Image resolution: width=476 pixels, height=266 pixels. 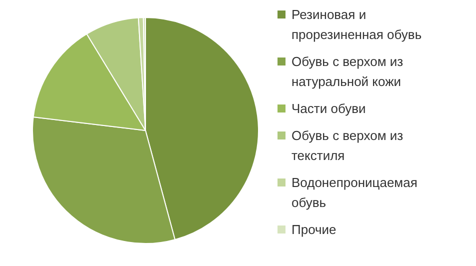 I want to click on legend-label: Обувь с верхом из натуральной кожи, so click(x=348, y=71).